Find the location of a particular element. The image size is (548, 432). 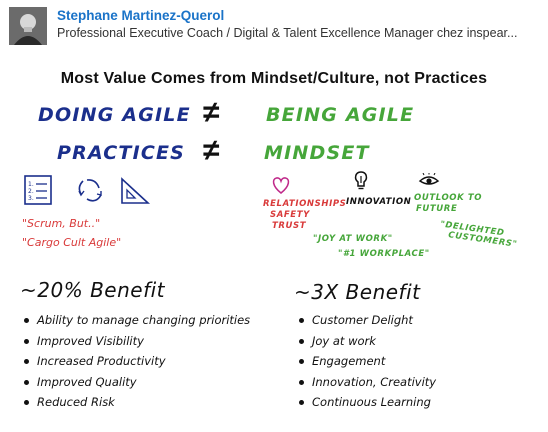

list-item: Joy at work is located at coordinates (366, 341).